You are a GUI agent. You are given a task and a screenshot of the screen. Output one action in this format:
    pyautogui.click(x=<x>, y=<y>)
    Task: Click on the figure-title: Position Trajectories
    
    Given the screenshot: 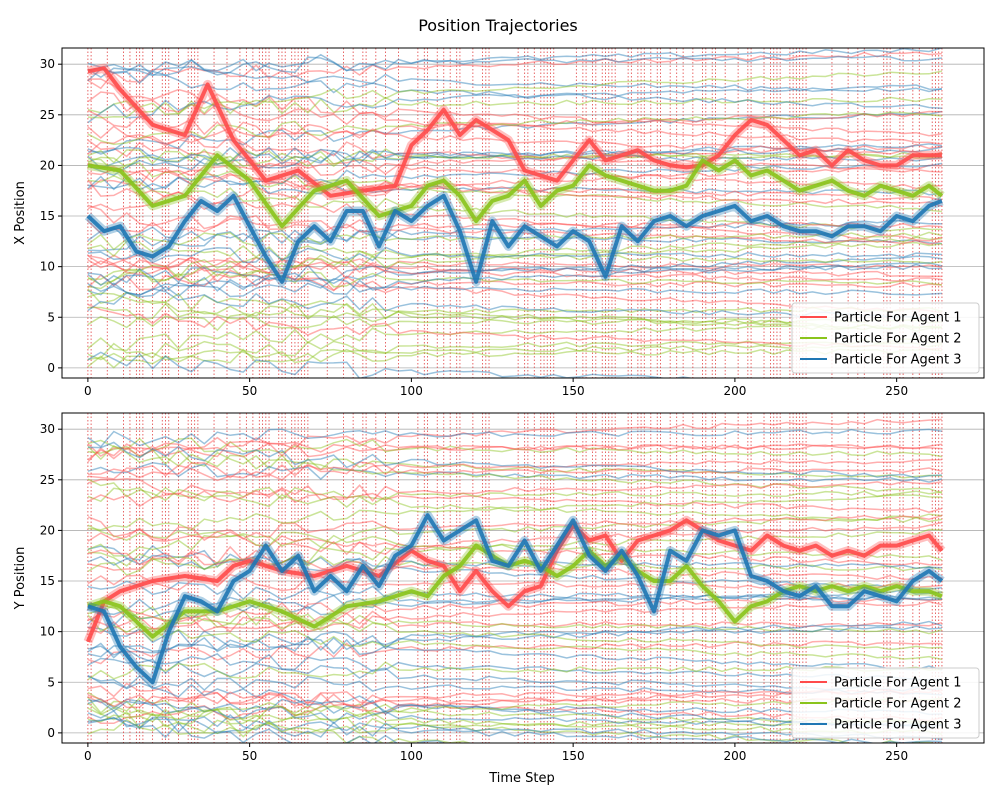 What is the action you would take?
    pyautogui.click(x=498, y=25)
    